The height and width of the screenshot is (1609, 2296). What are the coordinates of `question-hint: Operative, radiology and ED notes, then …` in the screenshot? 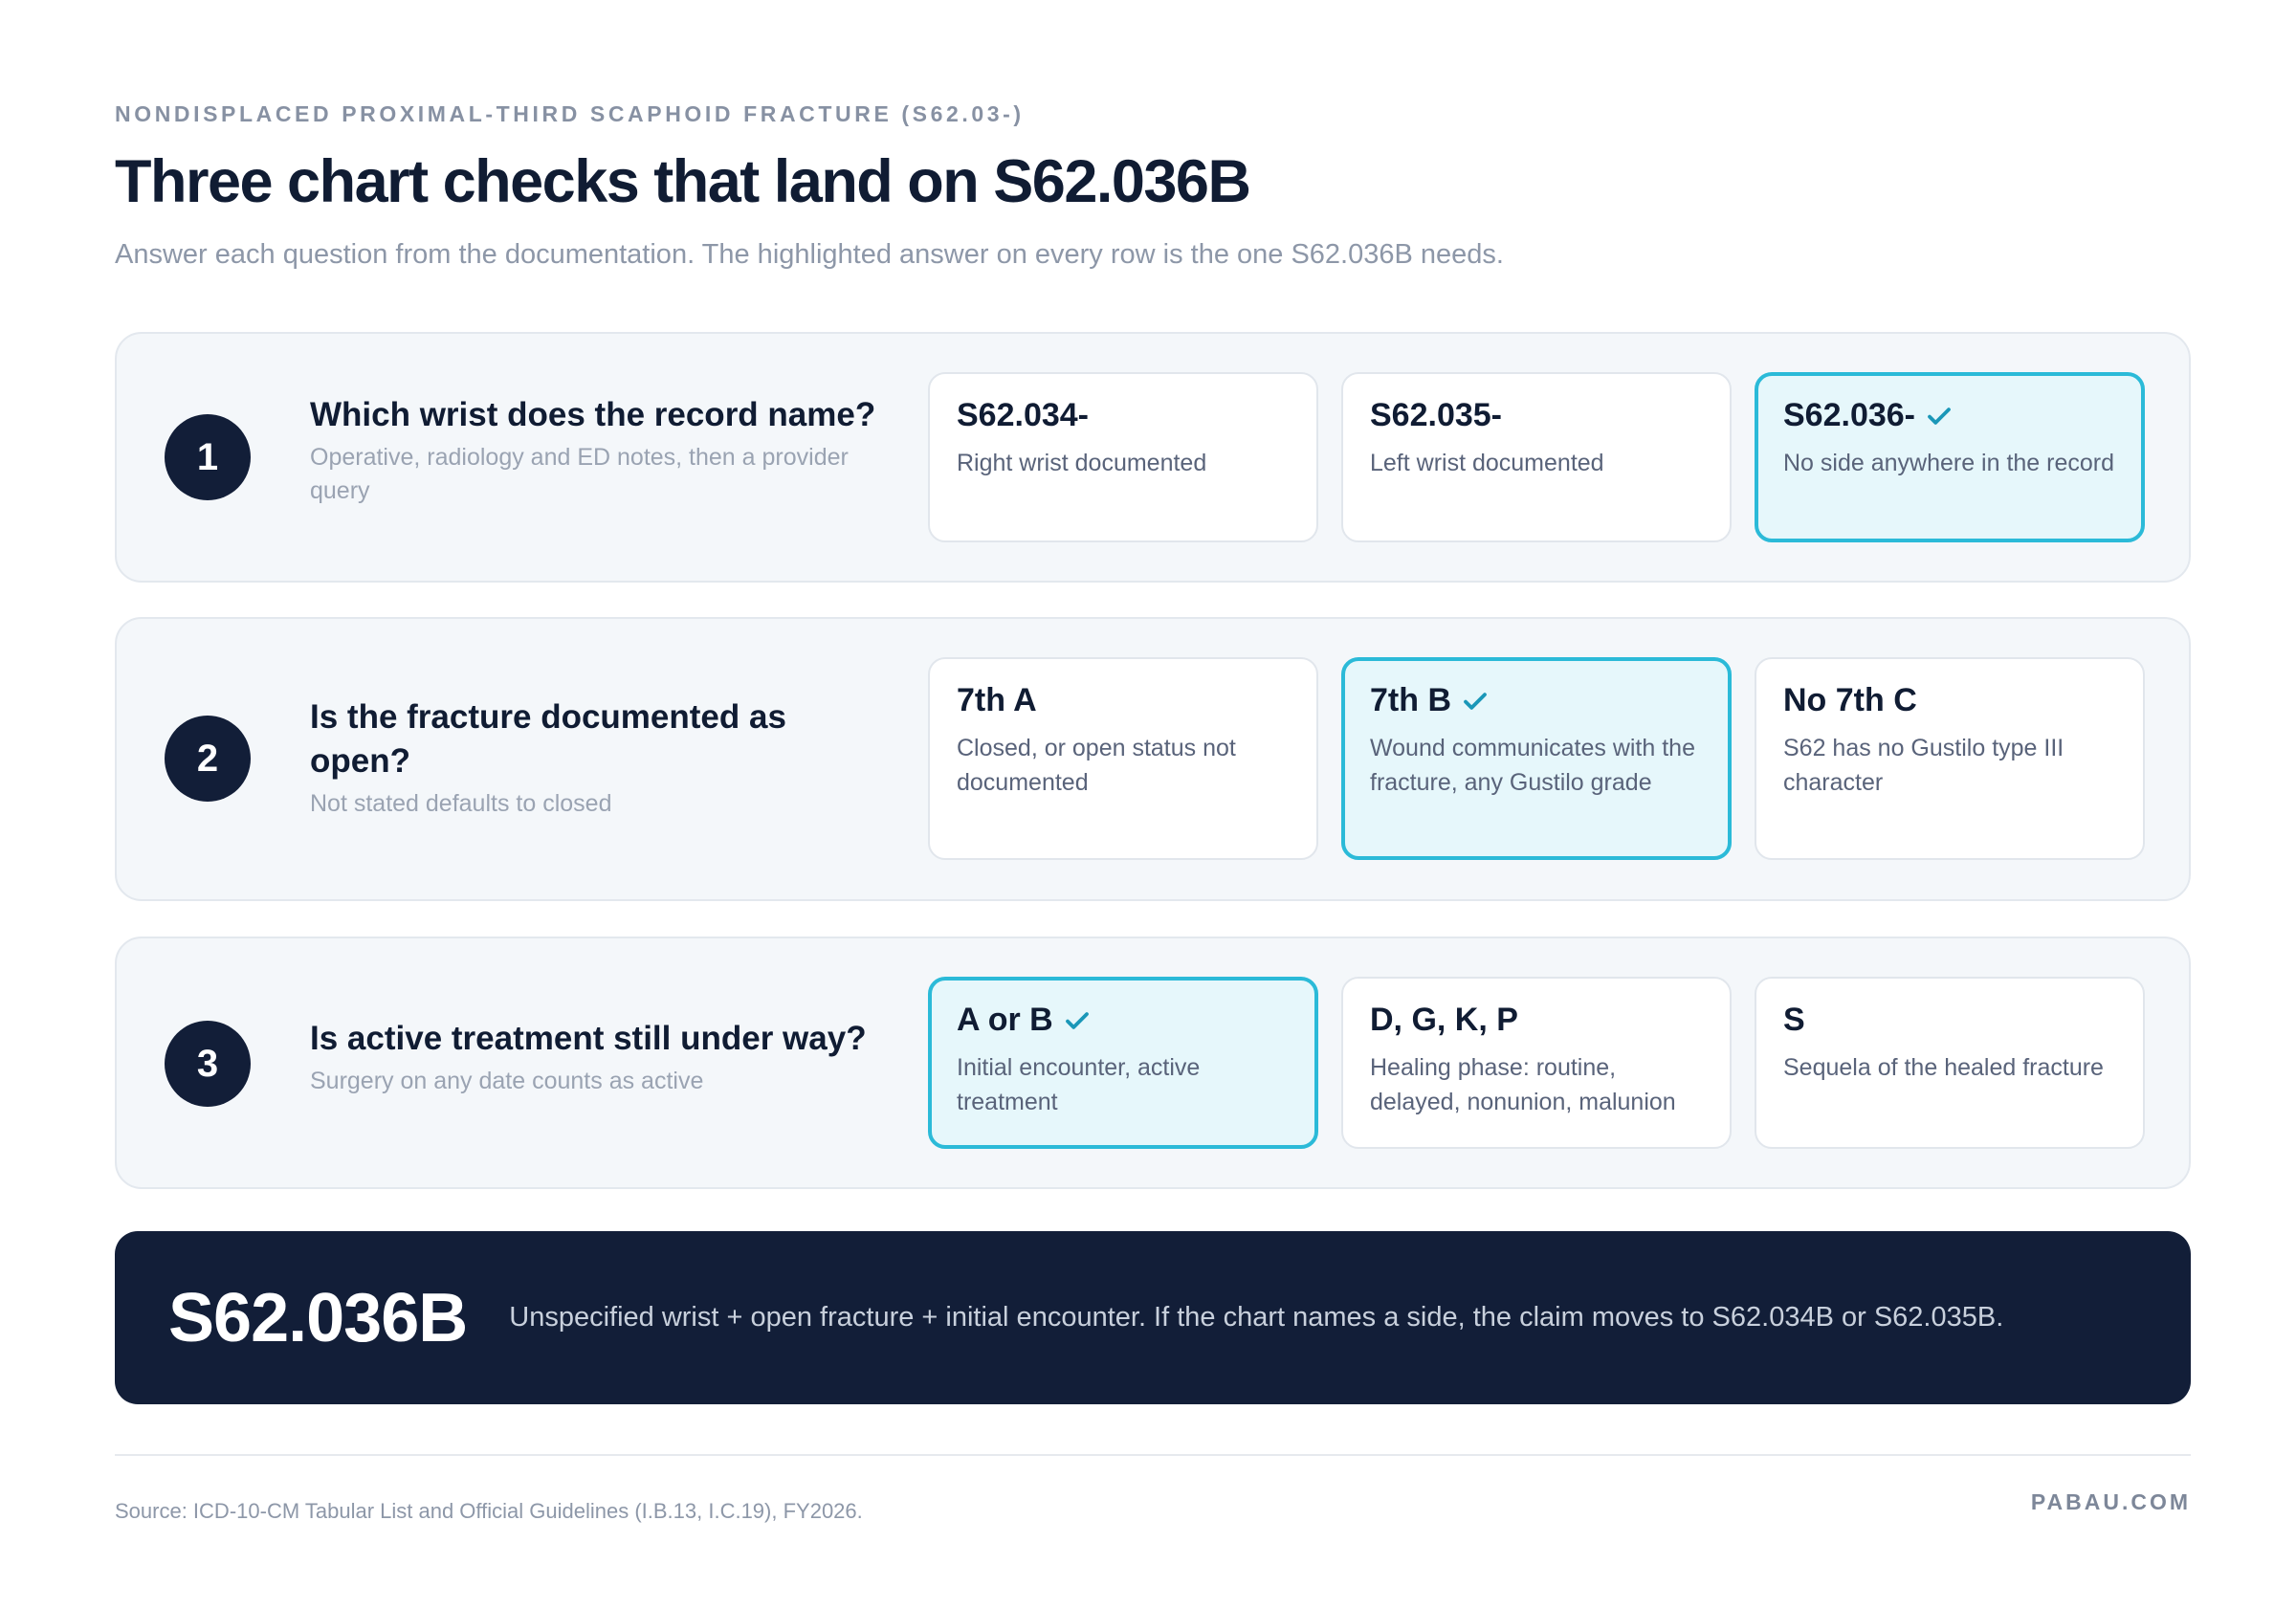 It's located at (580, 474).